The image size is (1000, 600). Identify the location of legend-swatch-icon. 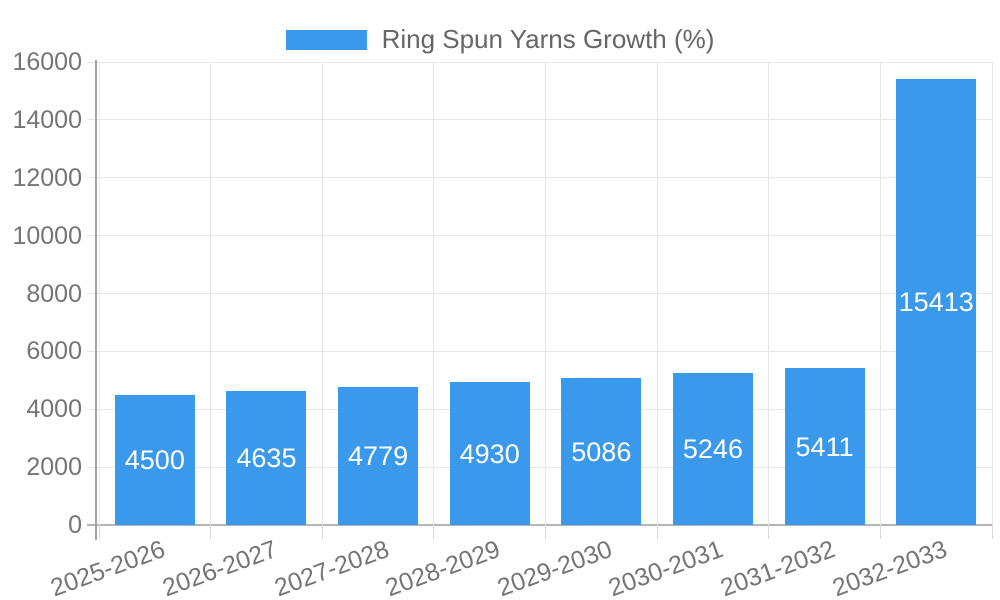
(326, 39).